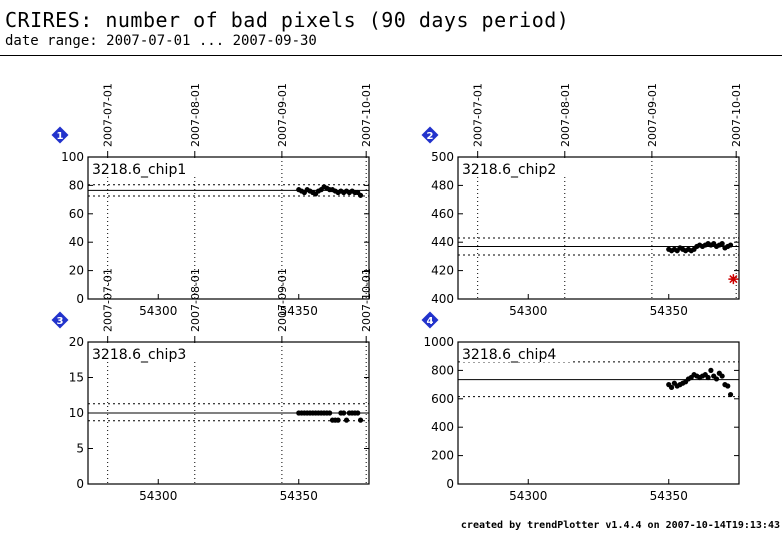 The width and height of the screenshot is (782, 542). What do you see at coordinates (76, 214) in the screenshot?
I see `y-tick-label: 60` at bounding box center [76, 214].